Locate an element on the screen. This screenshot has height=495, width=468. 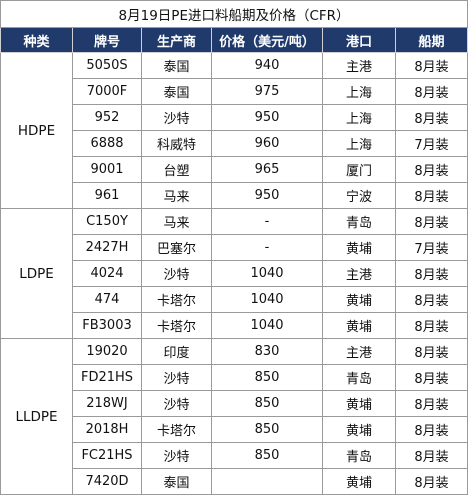
category-cell: HDPE is located at coordinates (36, 130).